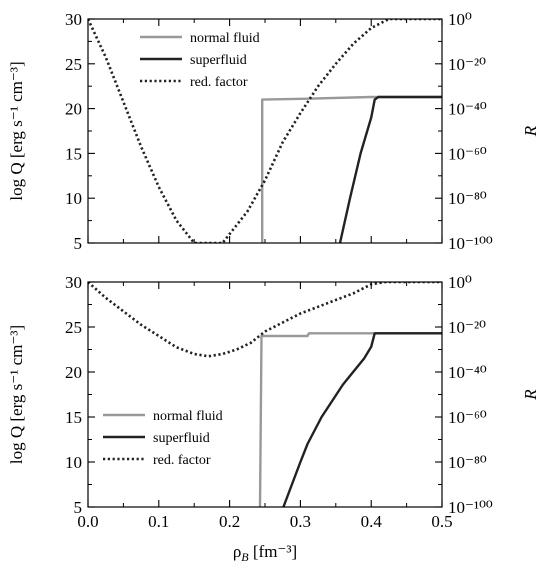 This screenshot has width=544, height=570. Describe the element at coordinates (265, 553) in the screenshot. I see `x-axis-label: ρB [fm⁻³]` at that location.